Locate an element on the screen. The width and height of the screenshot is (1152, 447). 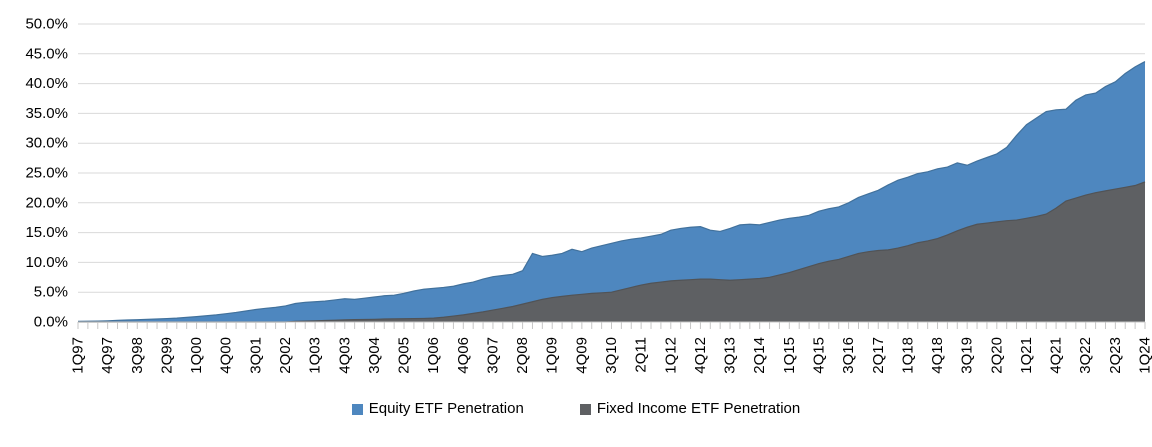
x-tick-label: 4Q00 is located at coordinates (226, 355).